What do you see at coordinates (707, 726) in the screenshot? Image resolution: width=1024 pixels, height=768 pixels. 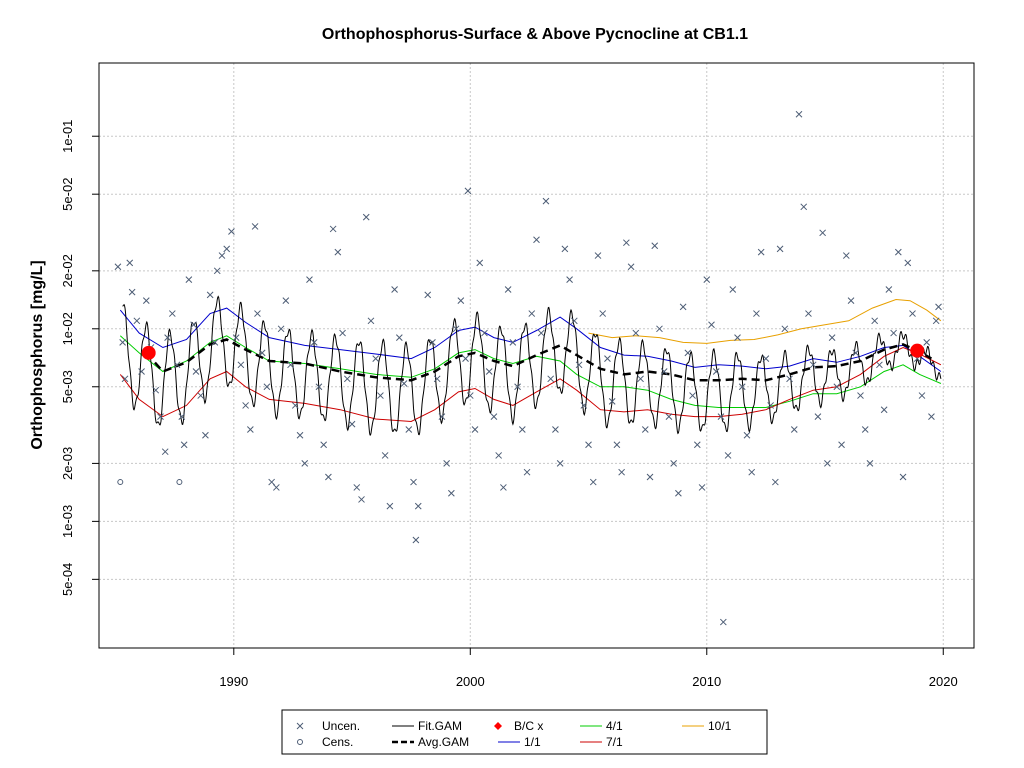 I see `legend-entry: 10/1` at bounding box center [707, 726].